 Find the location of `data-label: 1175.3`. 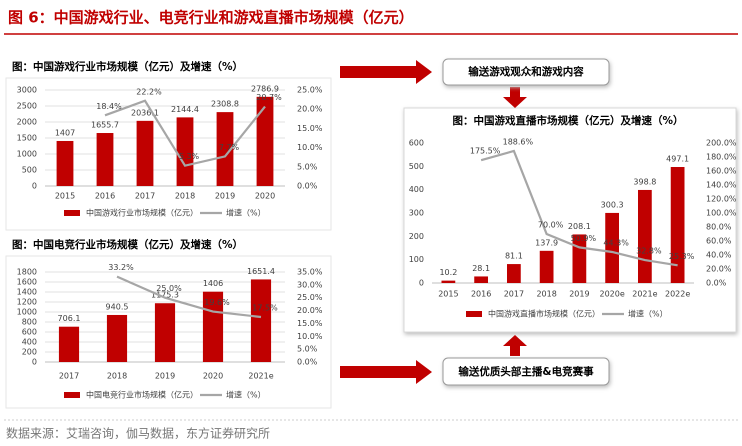

data-label: 1175.3 is located at coordinates (165, 295).